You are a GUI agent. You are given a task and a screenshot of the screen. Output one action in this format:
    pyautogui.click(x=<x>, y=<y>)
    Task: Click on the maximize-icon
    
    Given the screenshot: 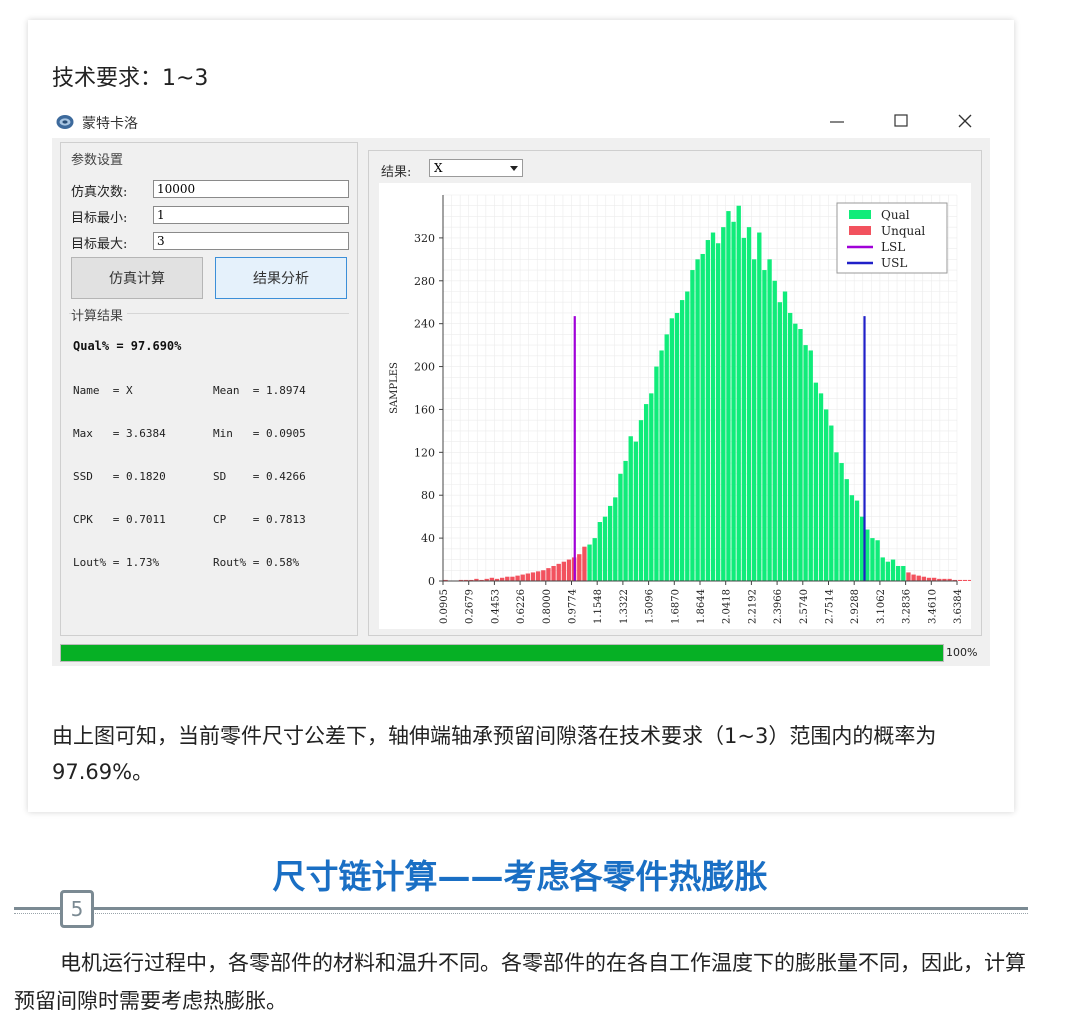 What is the action you would take?
    pyautogui.click(x=901, y=121)
    